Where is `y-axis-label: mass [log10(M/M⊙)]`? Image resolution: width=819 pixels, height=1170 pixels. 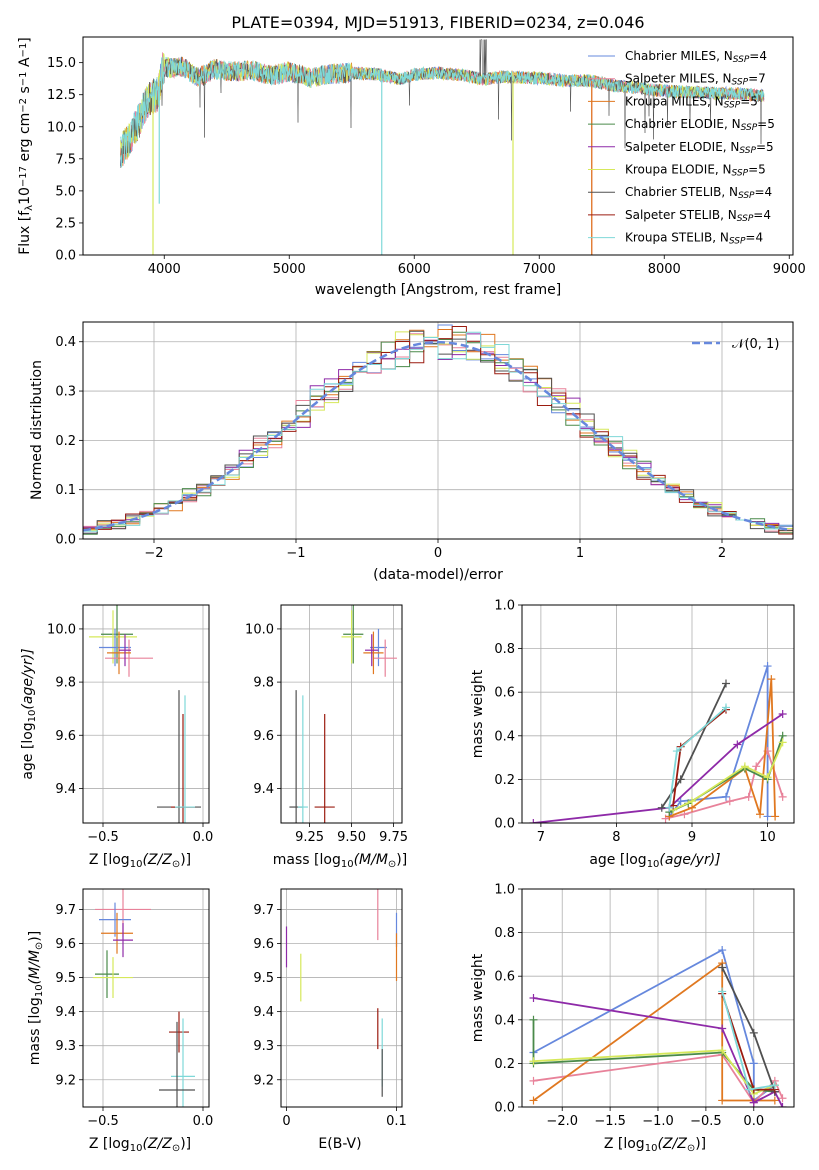
y-axis-label: mass [log10(M/M⊙)] is located at coordinates (36, 998).